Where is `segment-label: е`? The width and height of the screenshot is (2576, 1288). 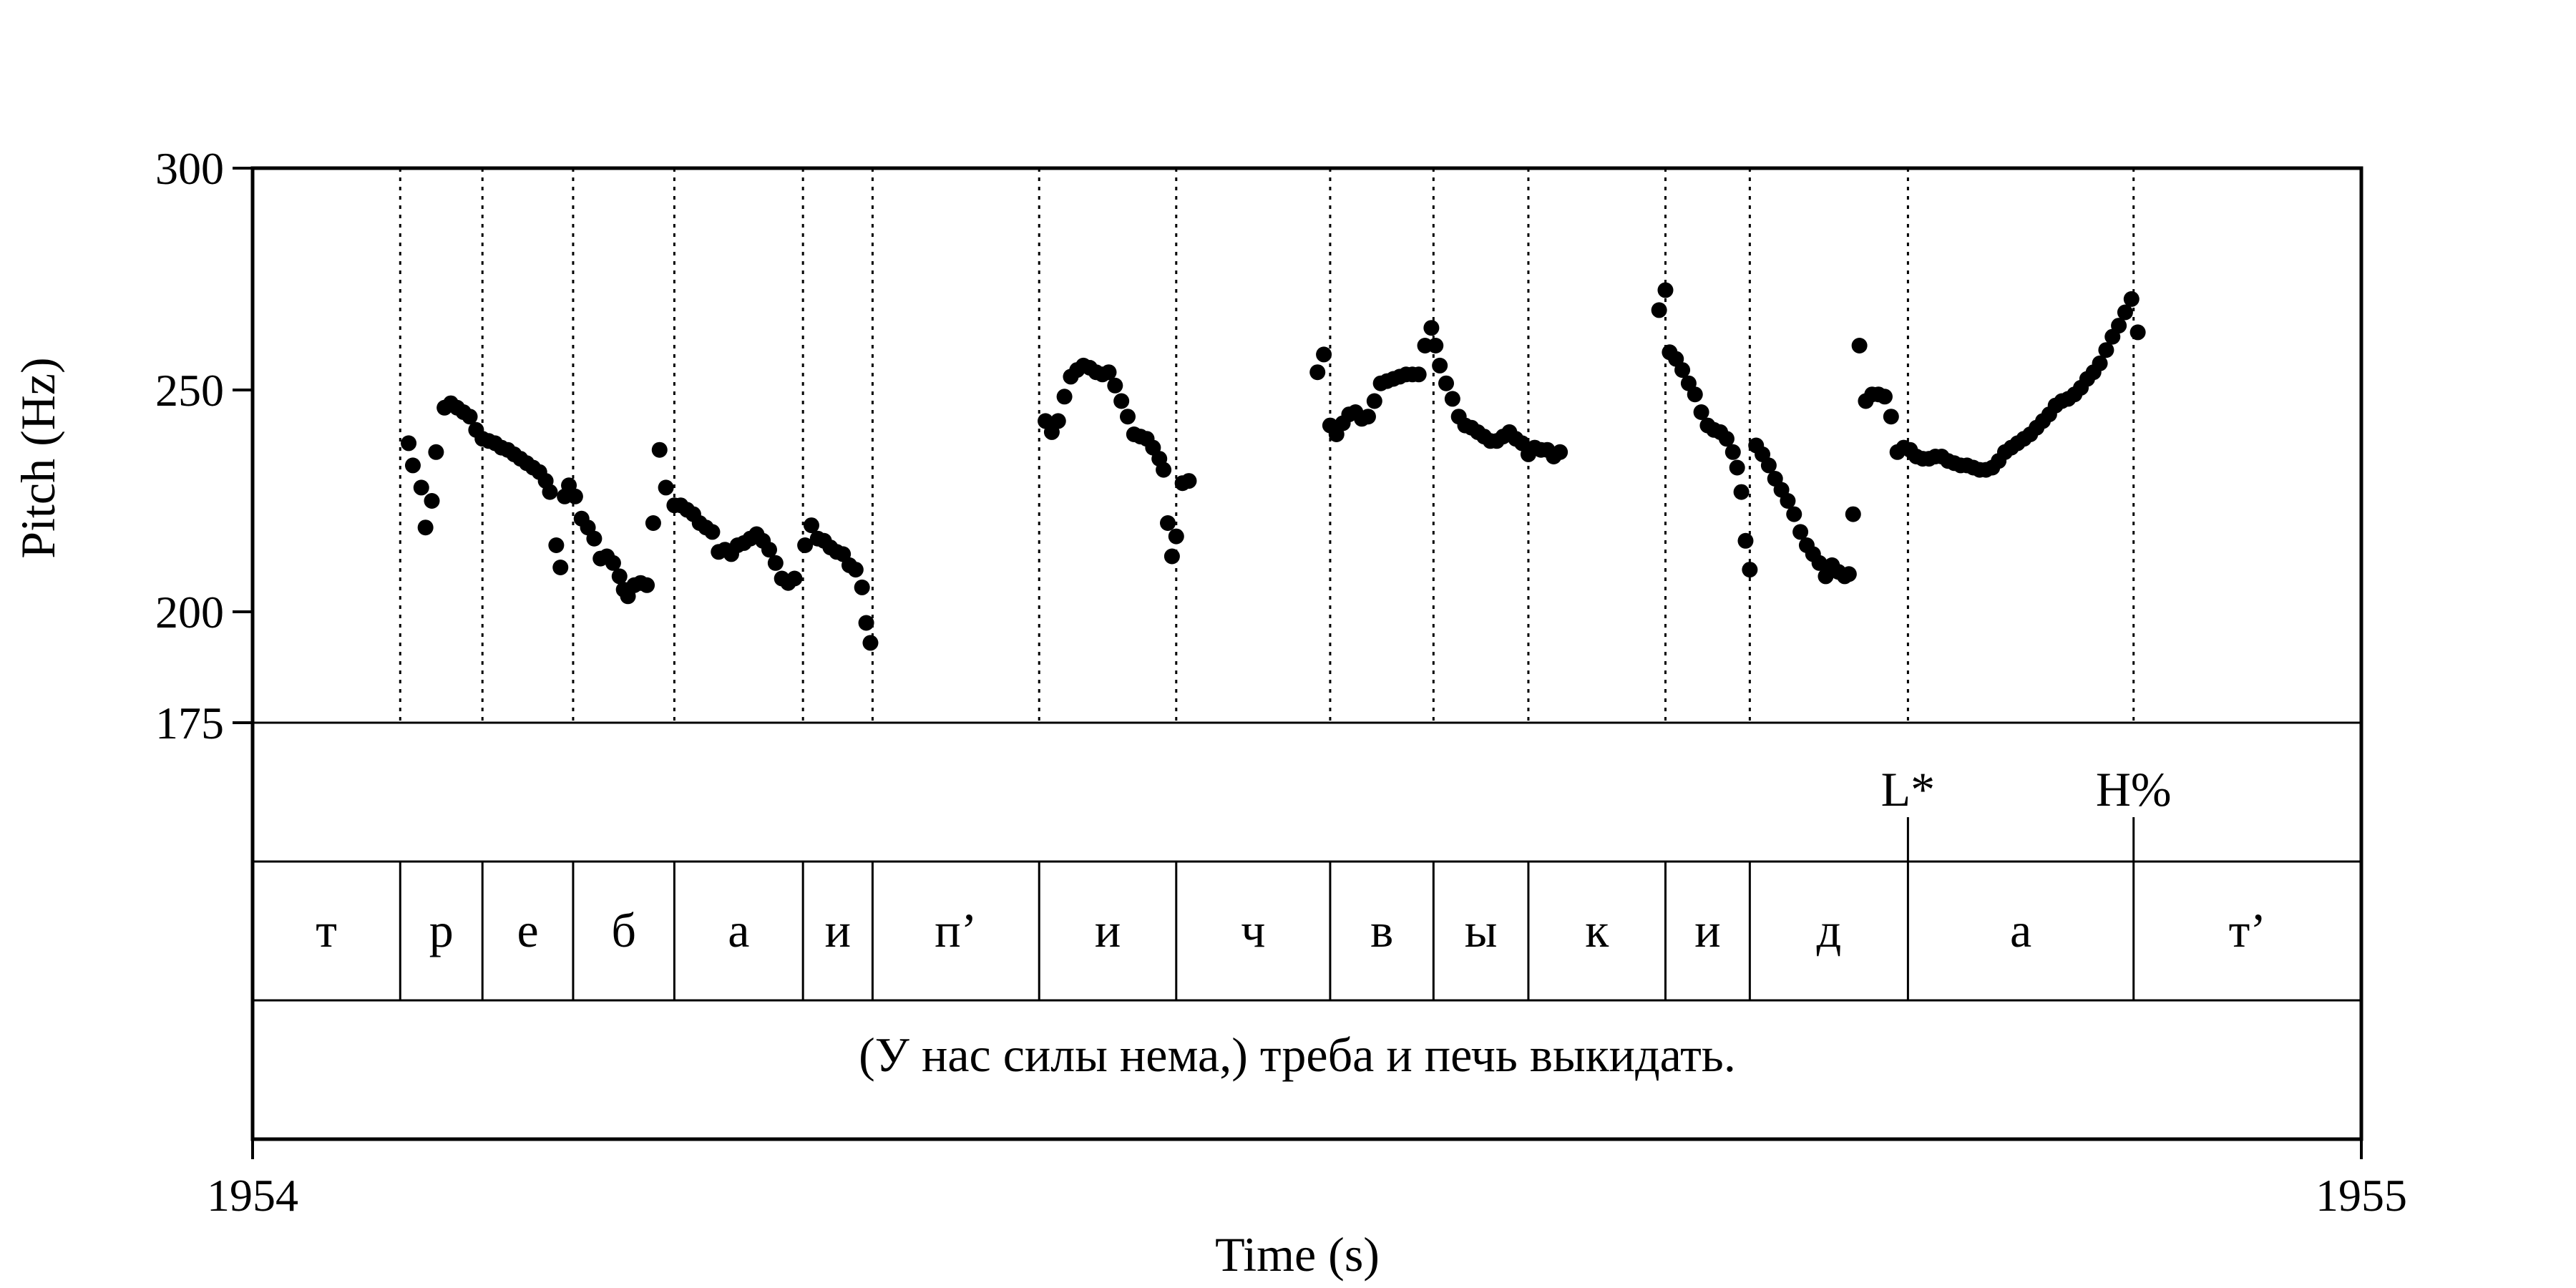
segment-label: е is located at coordinates (527, 930).